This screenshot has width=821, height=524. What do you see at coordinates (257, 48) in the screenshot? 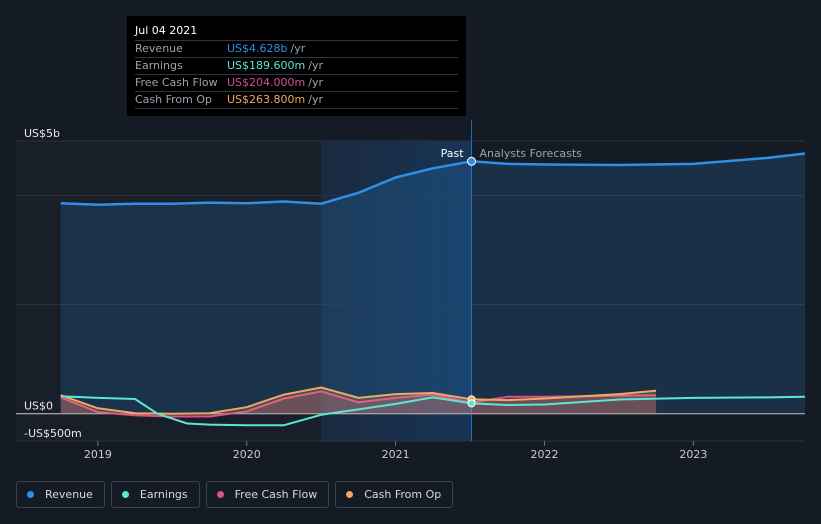
I see `tooltip-value: US$4.628b` at bounding box center [257, 48].